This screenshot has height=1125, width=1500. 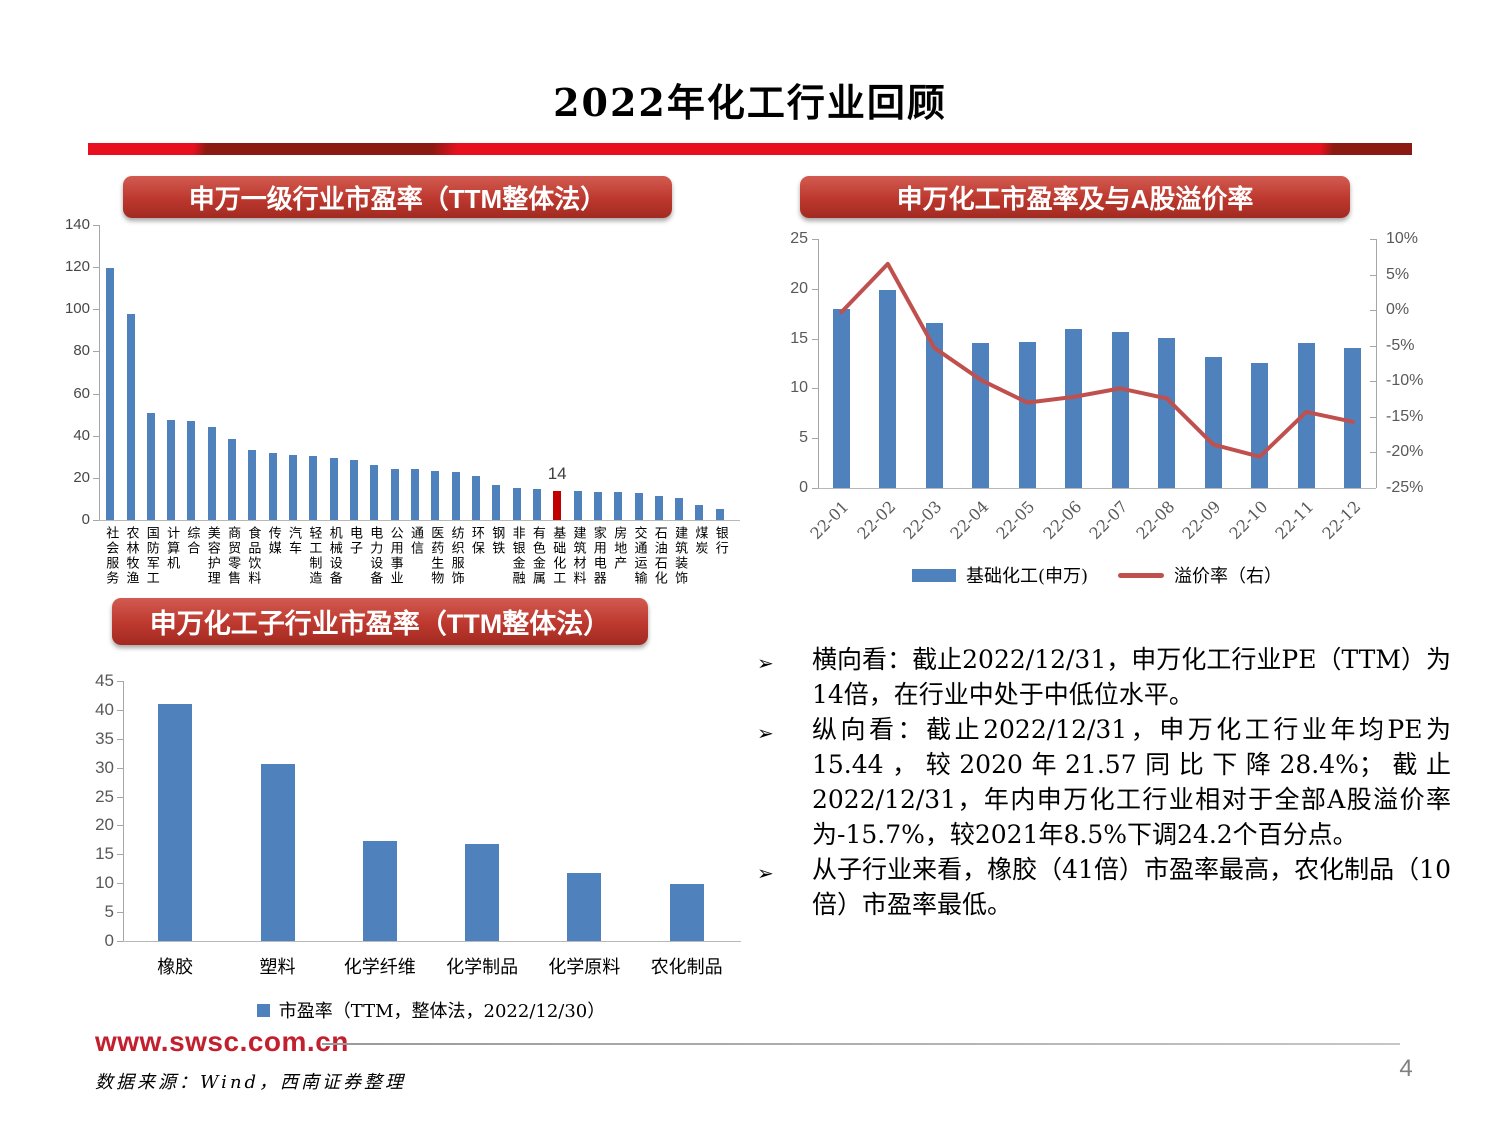 What do you see at coordinates (803, 438) in the screenshot?
I see `left-axis-label: 5` at bounding box center [803, 438].